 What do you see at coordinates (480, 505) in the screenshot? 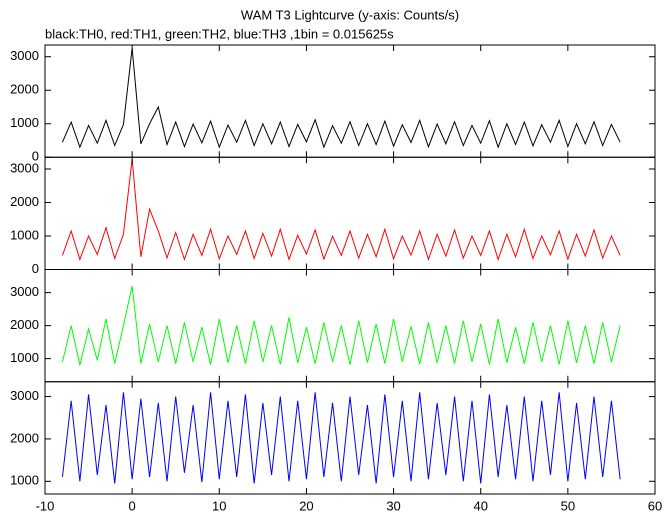
I see `x-tick-label: 40` at bounding box center [480, 505].